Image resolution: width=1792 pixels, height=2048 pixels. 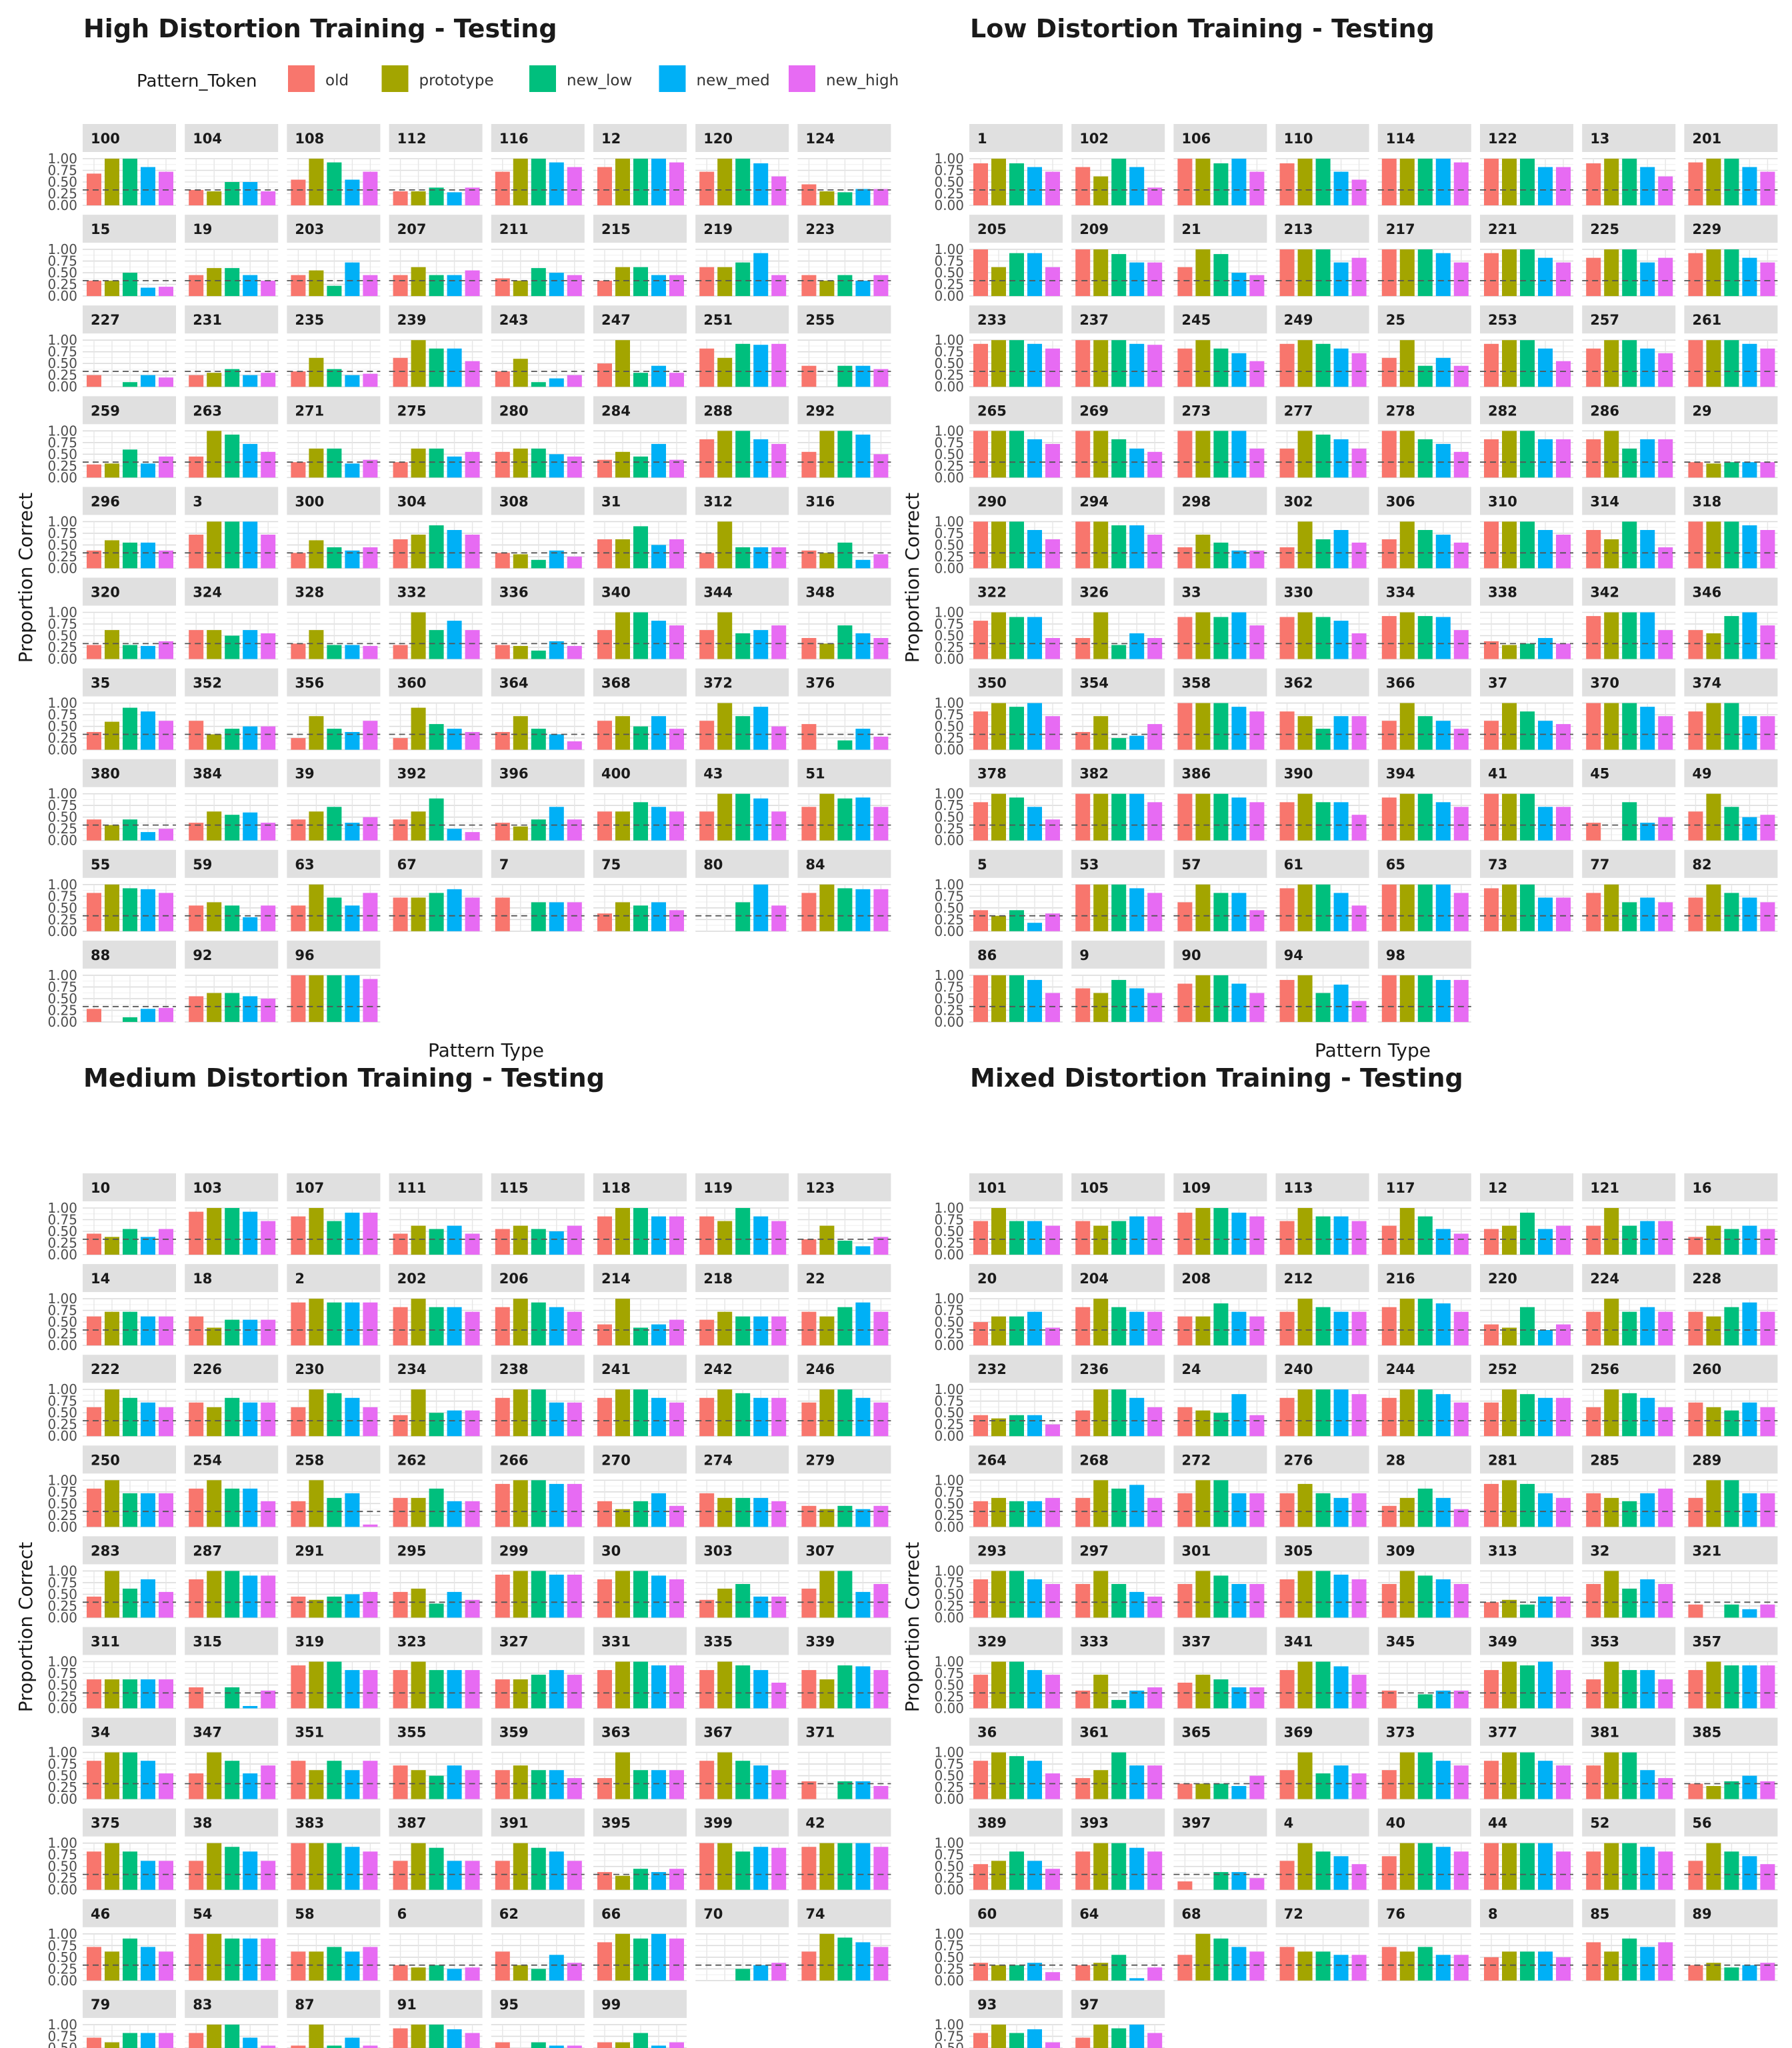 What do you see at coordinates (62, 1492) in the screenshot?
I see `y-tick-label: 0.75` at bounding box center [62, 1492].